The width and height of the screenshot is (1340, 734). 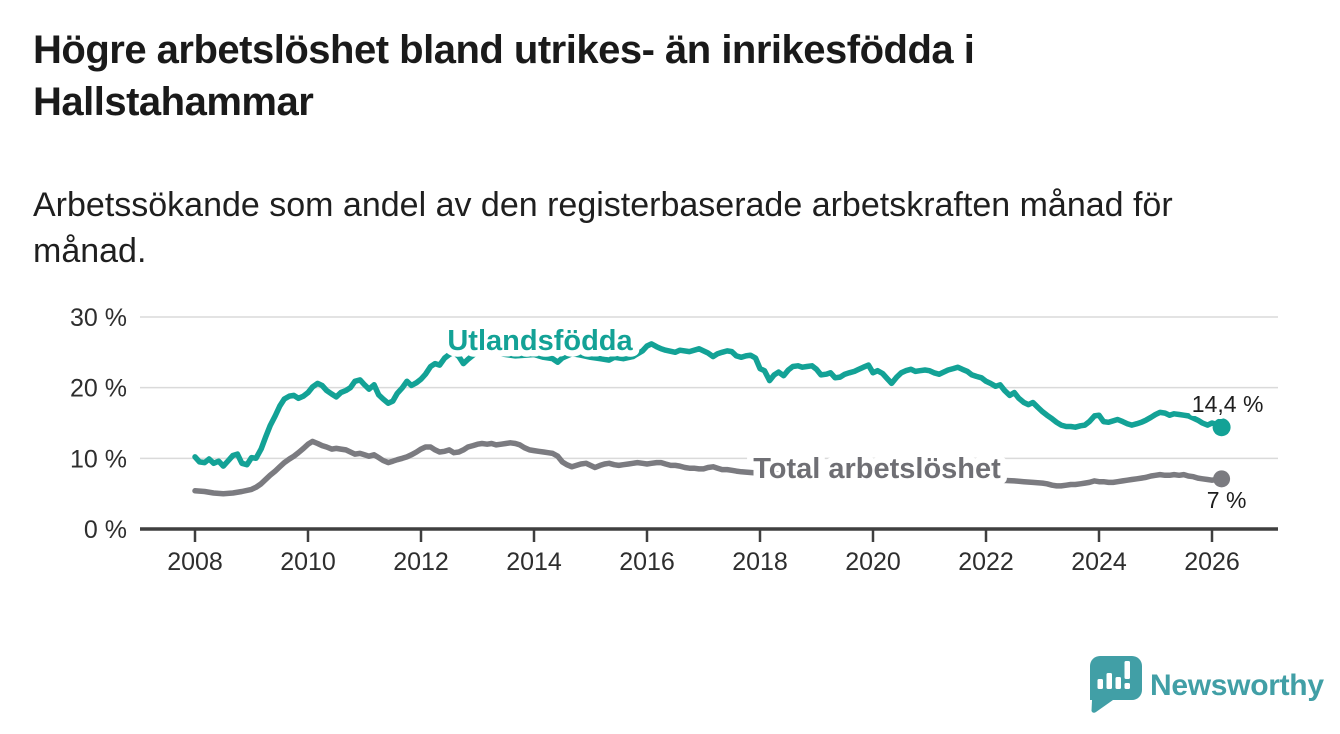 I want to click on exclamation-bar, so click(x=1127, y=670).